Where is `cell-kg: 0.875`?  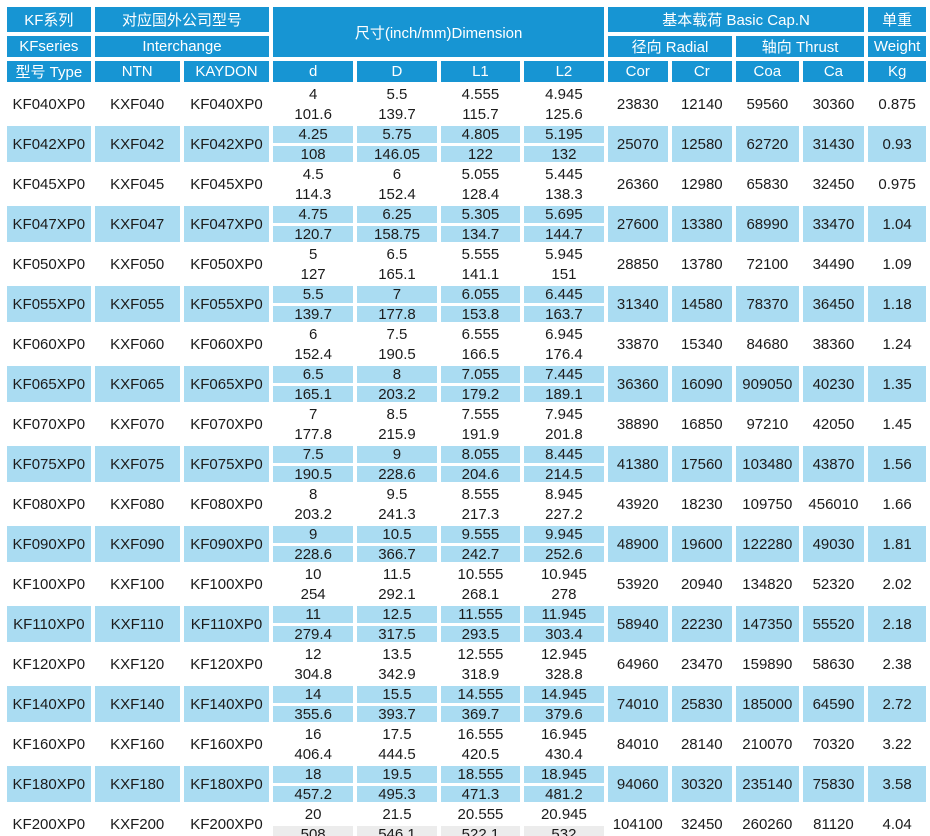
cell-kg: 0.875 is located at coordinates (897, 104).